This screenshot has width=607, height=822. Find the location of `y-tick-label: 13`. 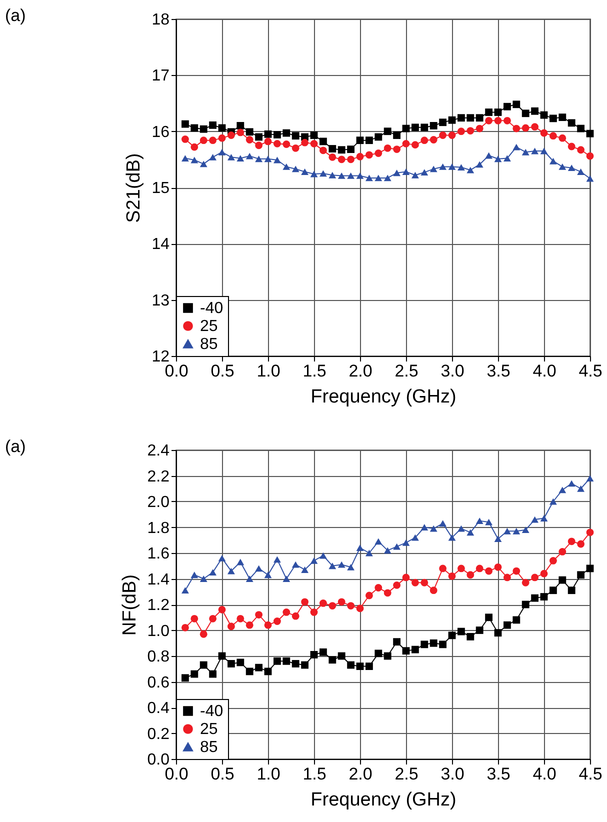

y-tick-label: 13 is located at coordinates (161, 301).